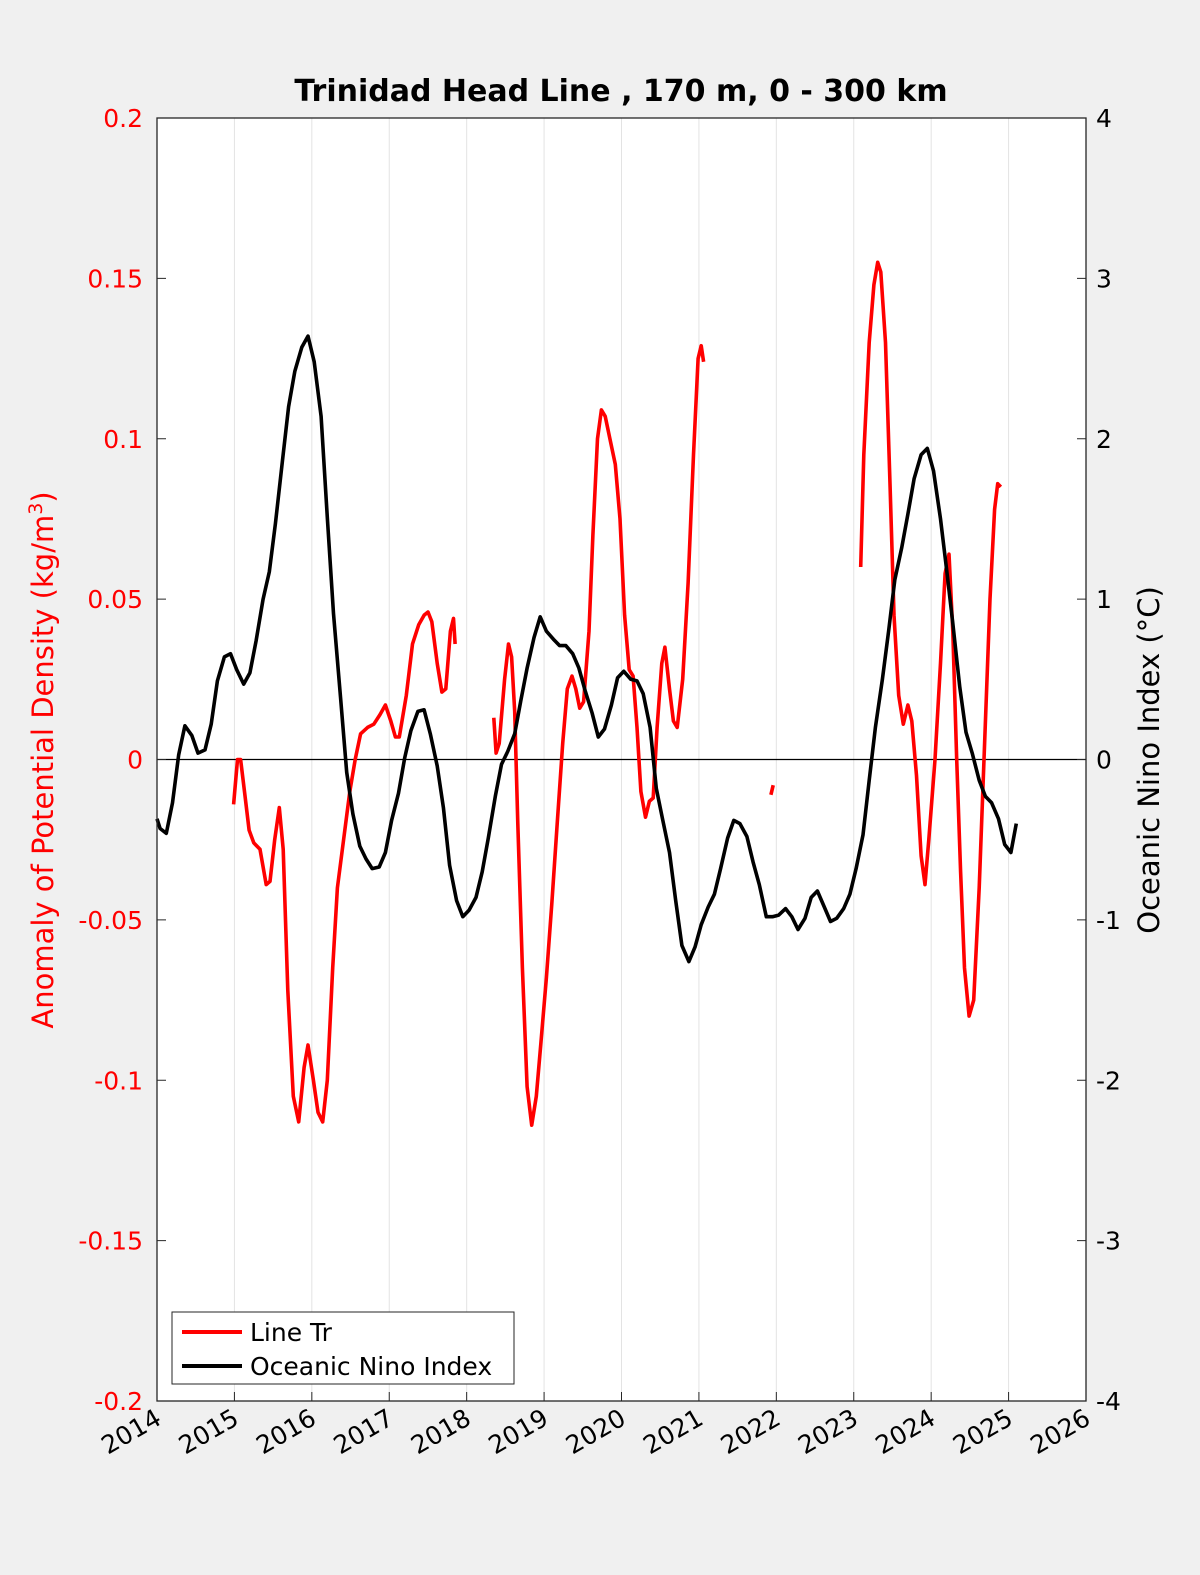 The image size is (1200, 1575). I want to click on right-tick-label: 4, so click(1104, 118).